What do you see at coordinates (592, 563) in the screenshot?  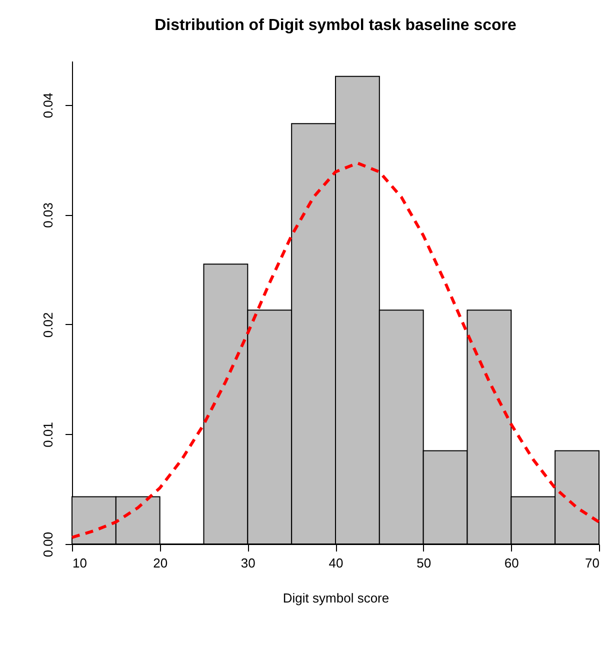 I see `x-tick-label: 70` at bounding box center [592, 563].